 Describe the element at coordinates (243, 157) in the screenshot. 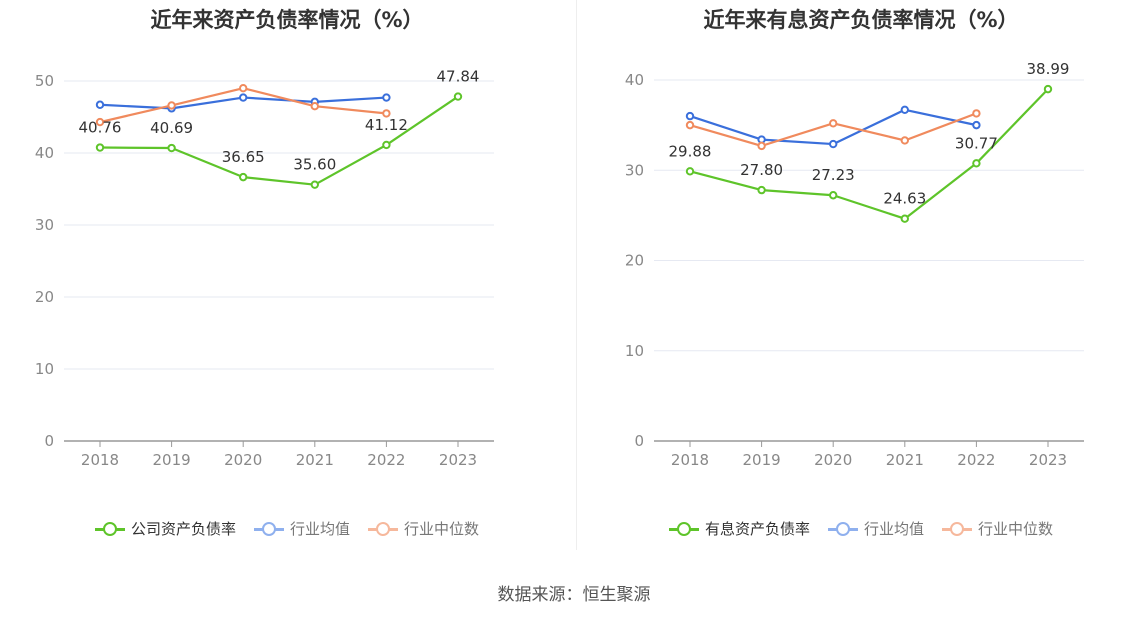

I see `data-label: 36.65` at that location.